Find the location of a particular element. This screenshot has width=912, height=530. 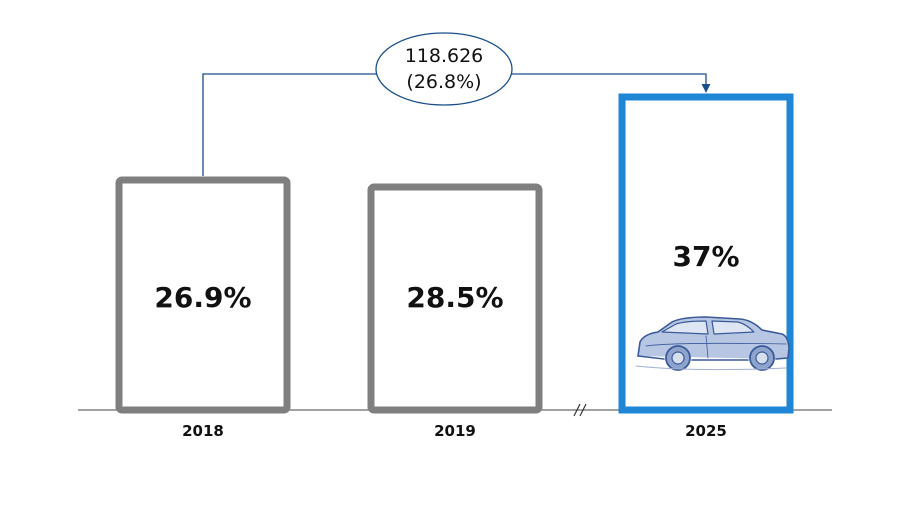

change-annotation-value: 118.626 is located at coordinates (444, 56).